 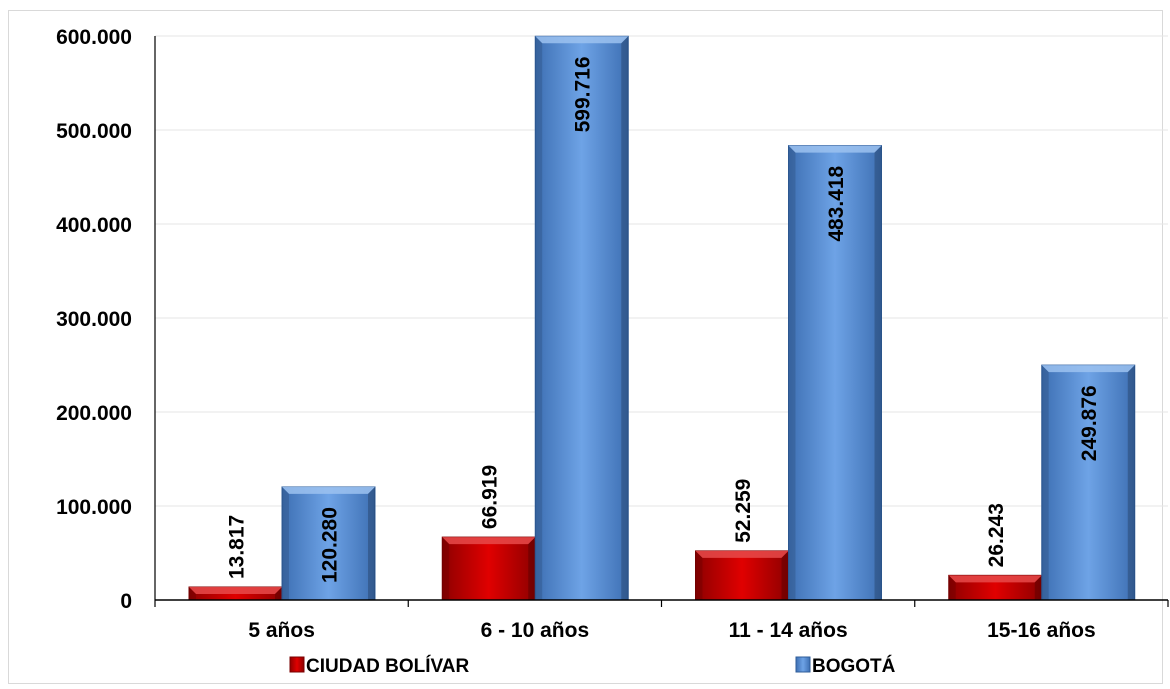 What do you see at coordinates (126, 601) in the screenshot?
I see `y-tick-label: 0` at bounding box center [126, 601].